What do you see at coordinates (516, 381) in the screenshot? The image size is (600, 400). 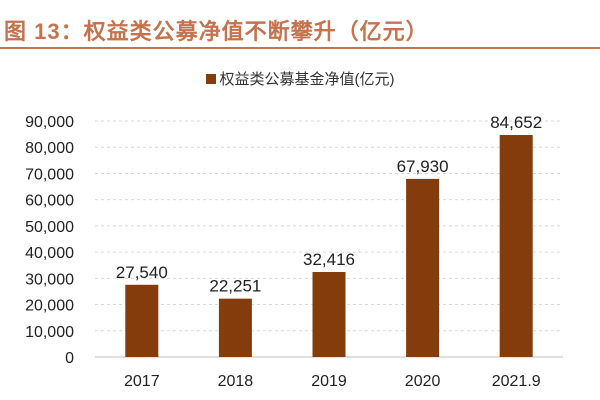 I see `x-tick-label: 2021.9` at bounding box center [516, 381].